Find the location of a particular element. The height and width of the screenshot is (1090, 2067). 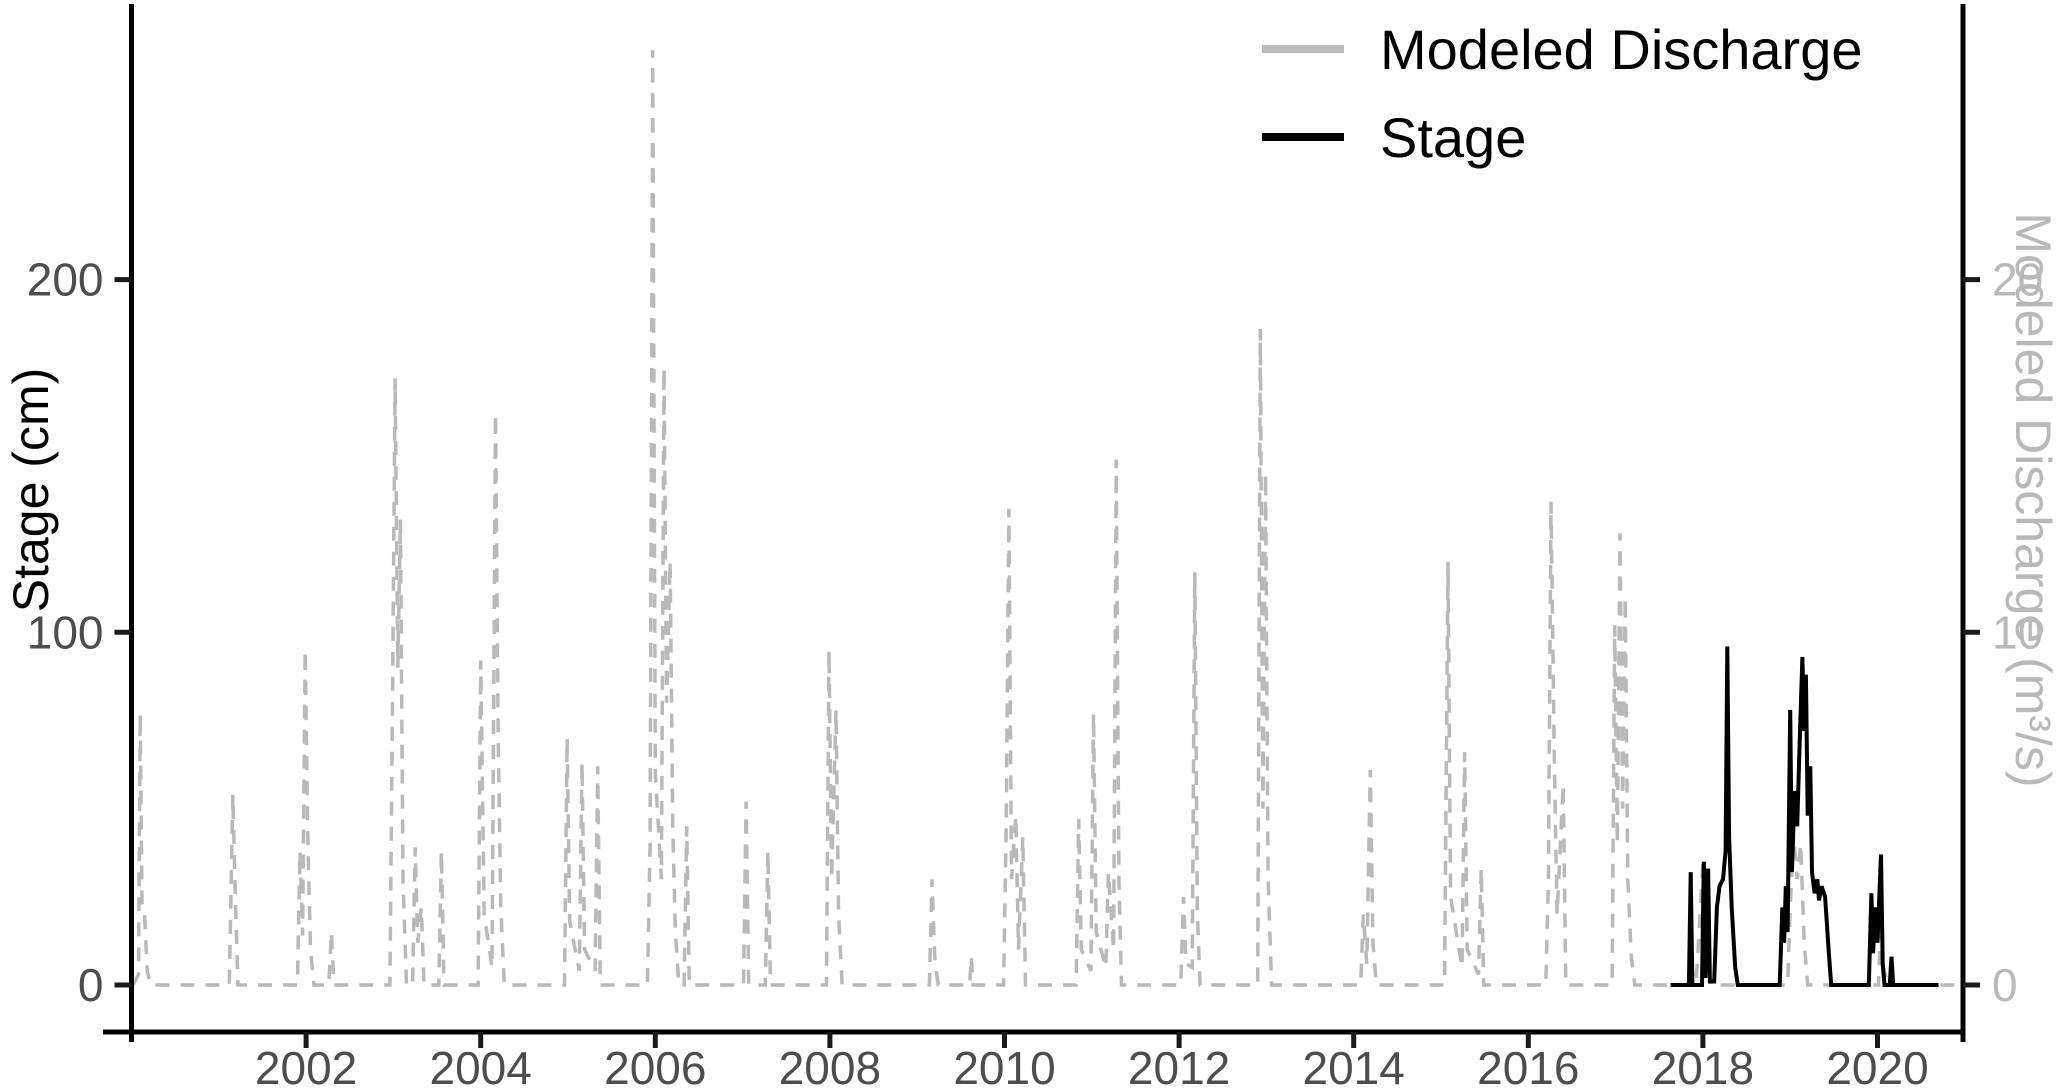

series-stage is located at coordinates (1804, 816).